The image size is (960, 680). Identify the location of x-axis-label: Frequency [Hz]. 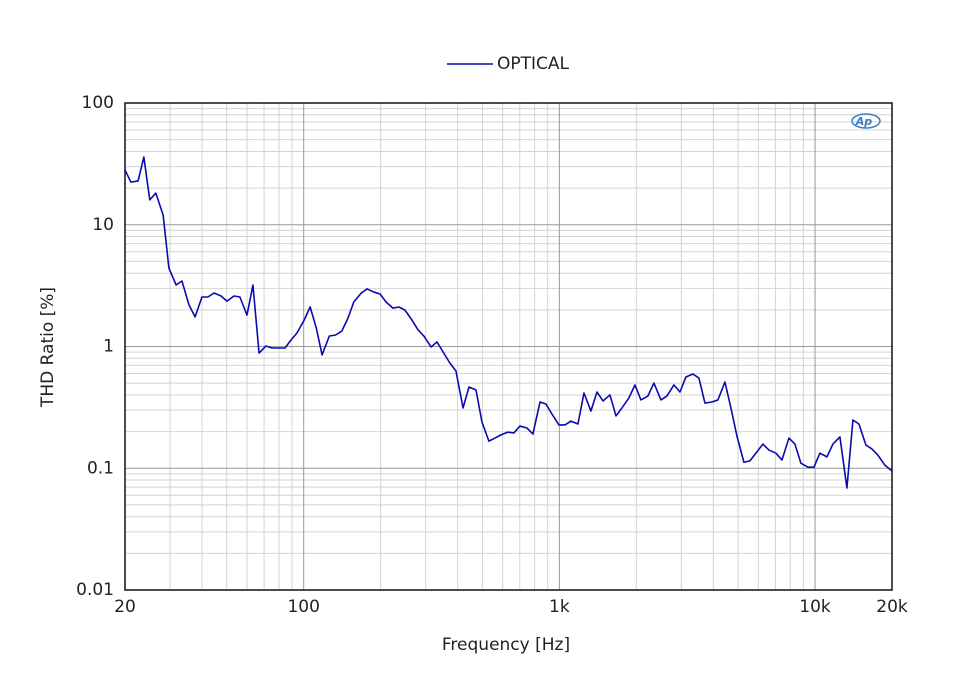
(506, 645).